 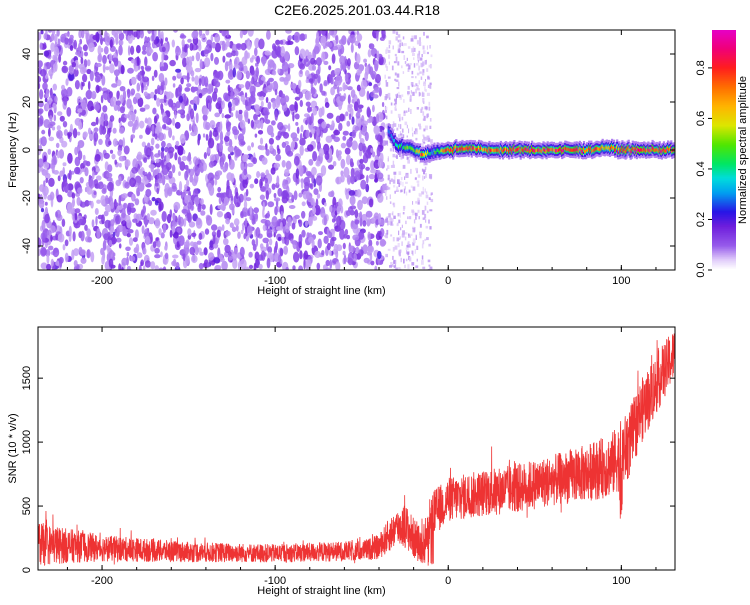 What do you see at coordinates (27, 378) in the screenshot?
I see `snr-ytick-label: 1500` at bounding box center [27, 378].